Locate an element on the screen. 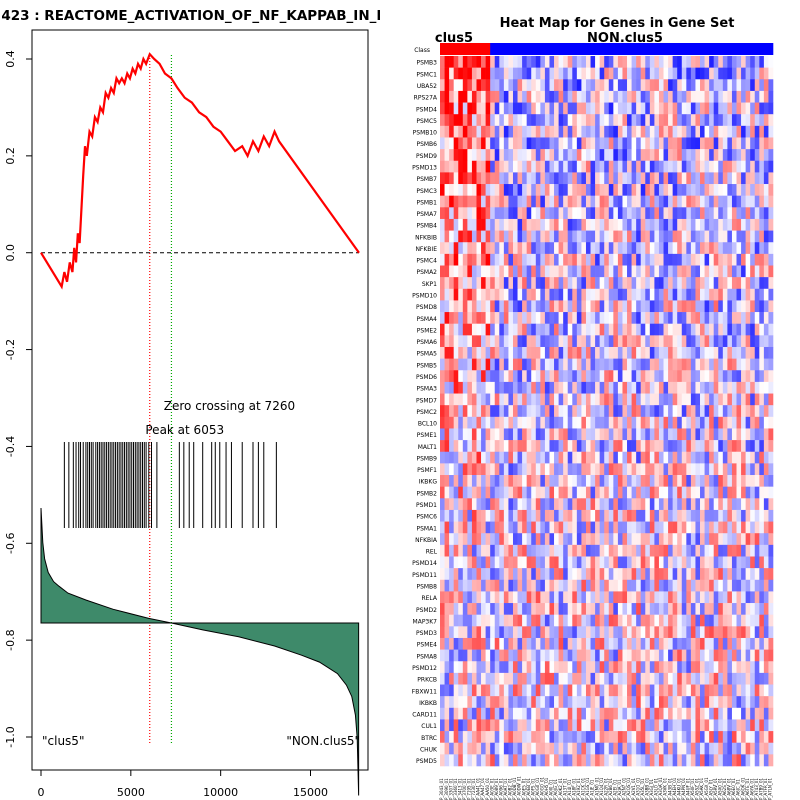 The height and width of the screenshot is (800, 800). ranked-metric-area is located at coordinates (200, 651).